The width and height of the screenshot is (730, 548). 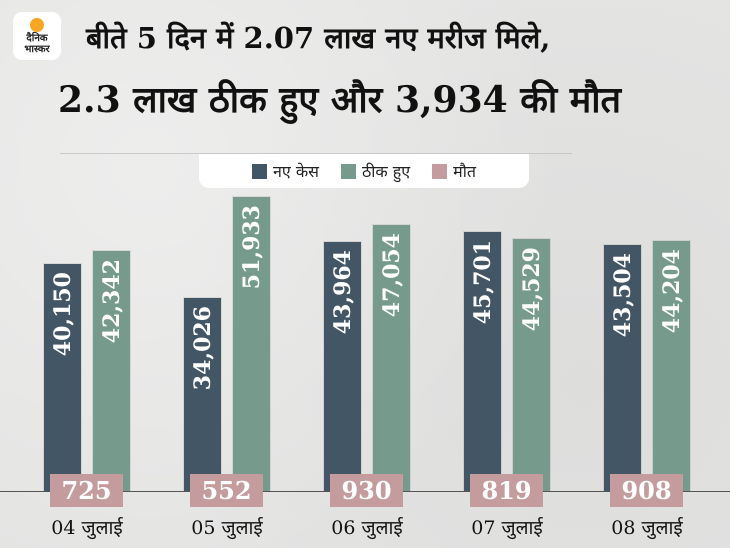 What do you see at coordinates (251, 247) in the screenshot?
I see `bar-value-label: 51,933` at bounding box center [251, 247].